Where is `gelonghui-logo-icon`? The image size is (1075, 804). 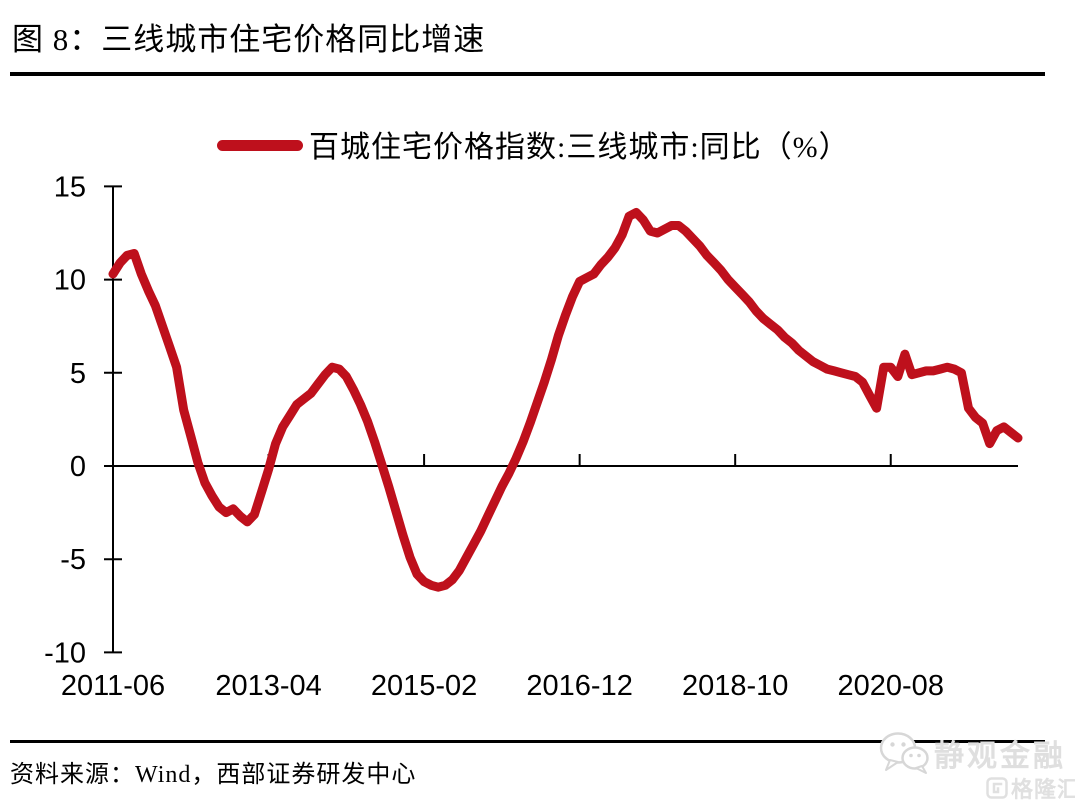 gelonghui-logo-icon is located at coordinates (997, 788).